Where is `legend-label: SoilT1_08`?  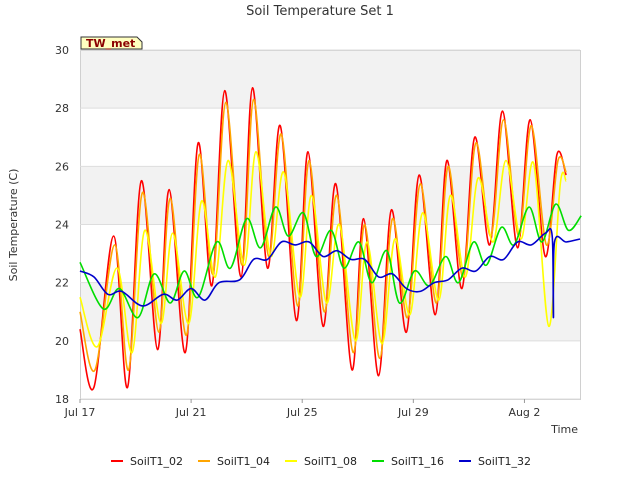 legend-label: SoilT1_08 is located at coordinates (330, 461).